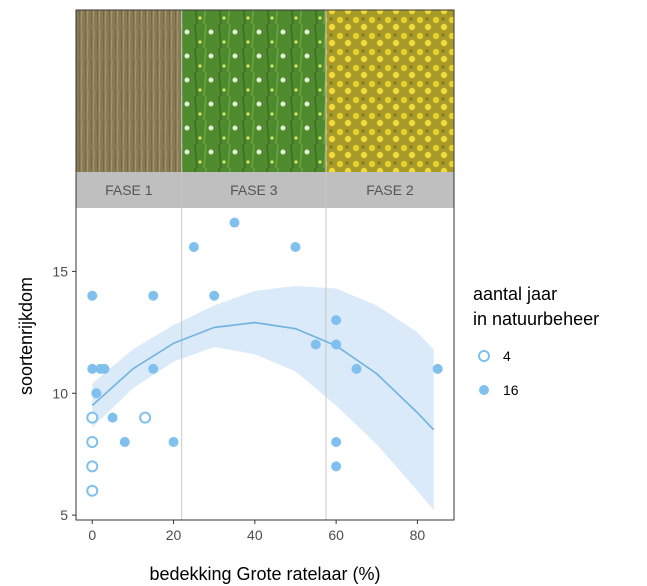 The image size is (647, 586). Describe the element at coordinates (515, 294) in the screenshot. I see `legend-title-line-1: aantal jaar` at that location.